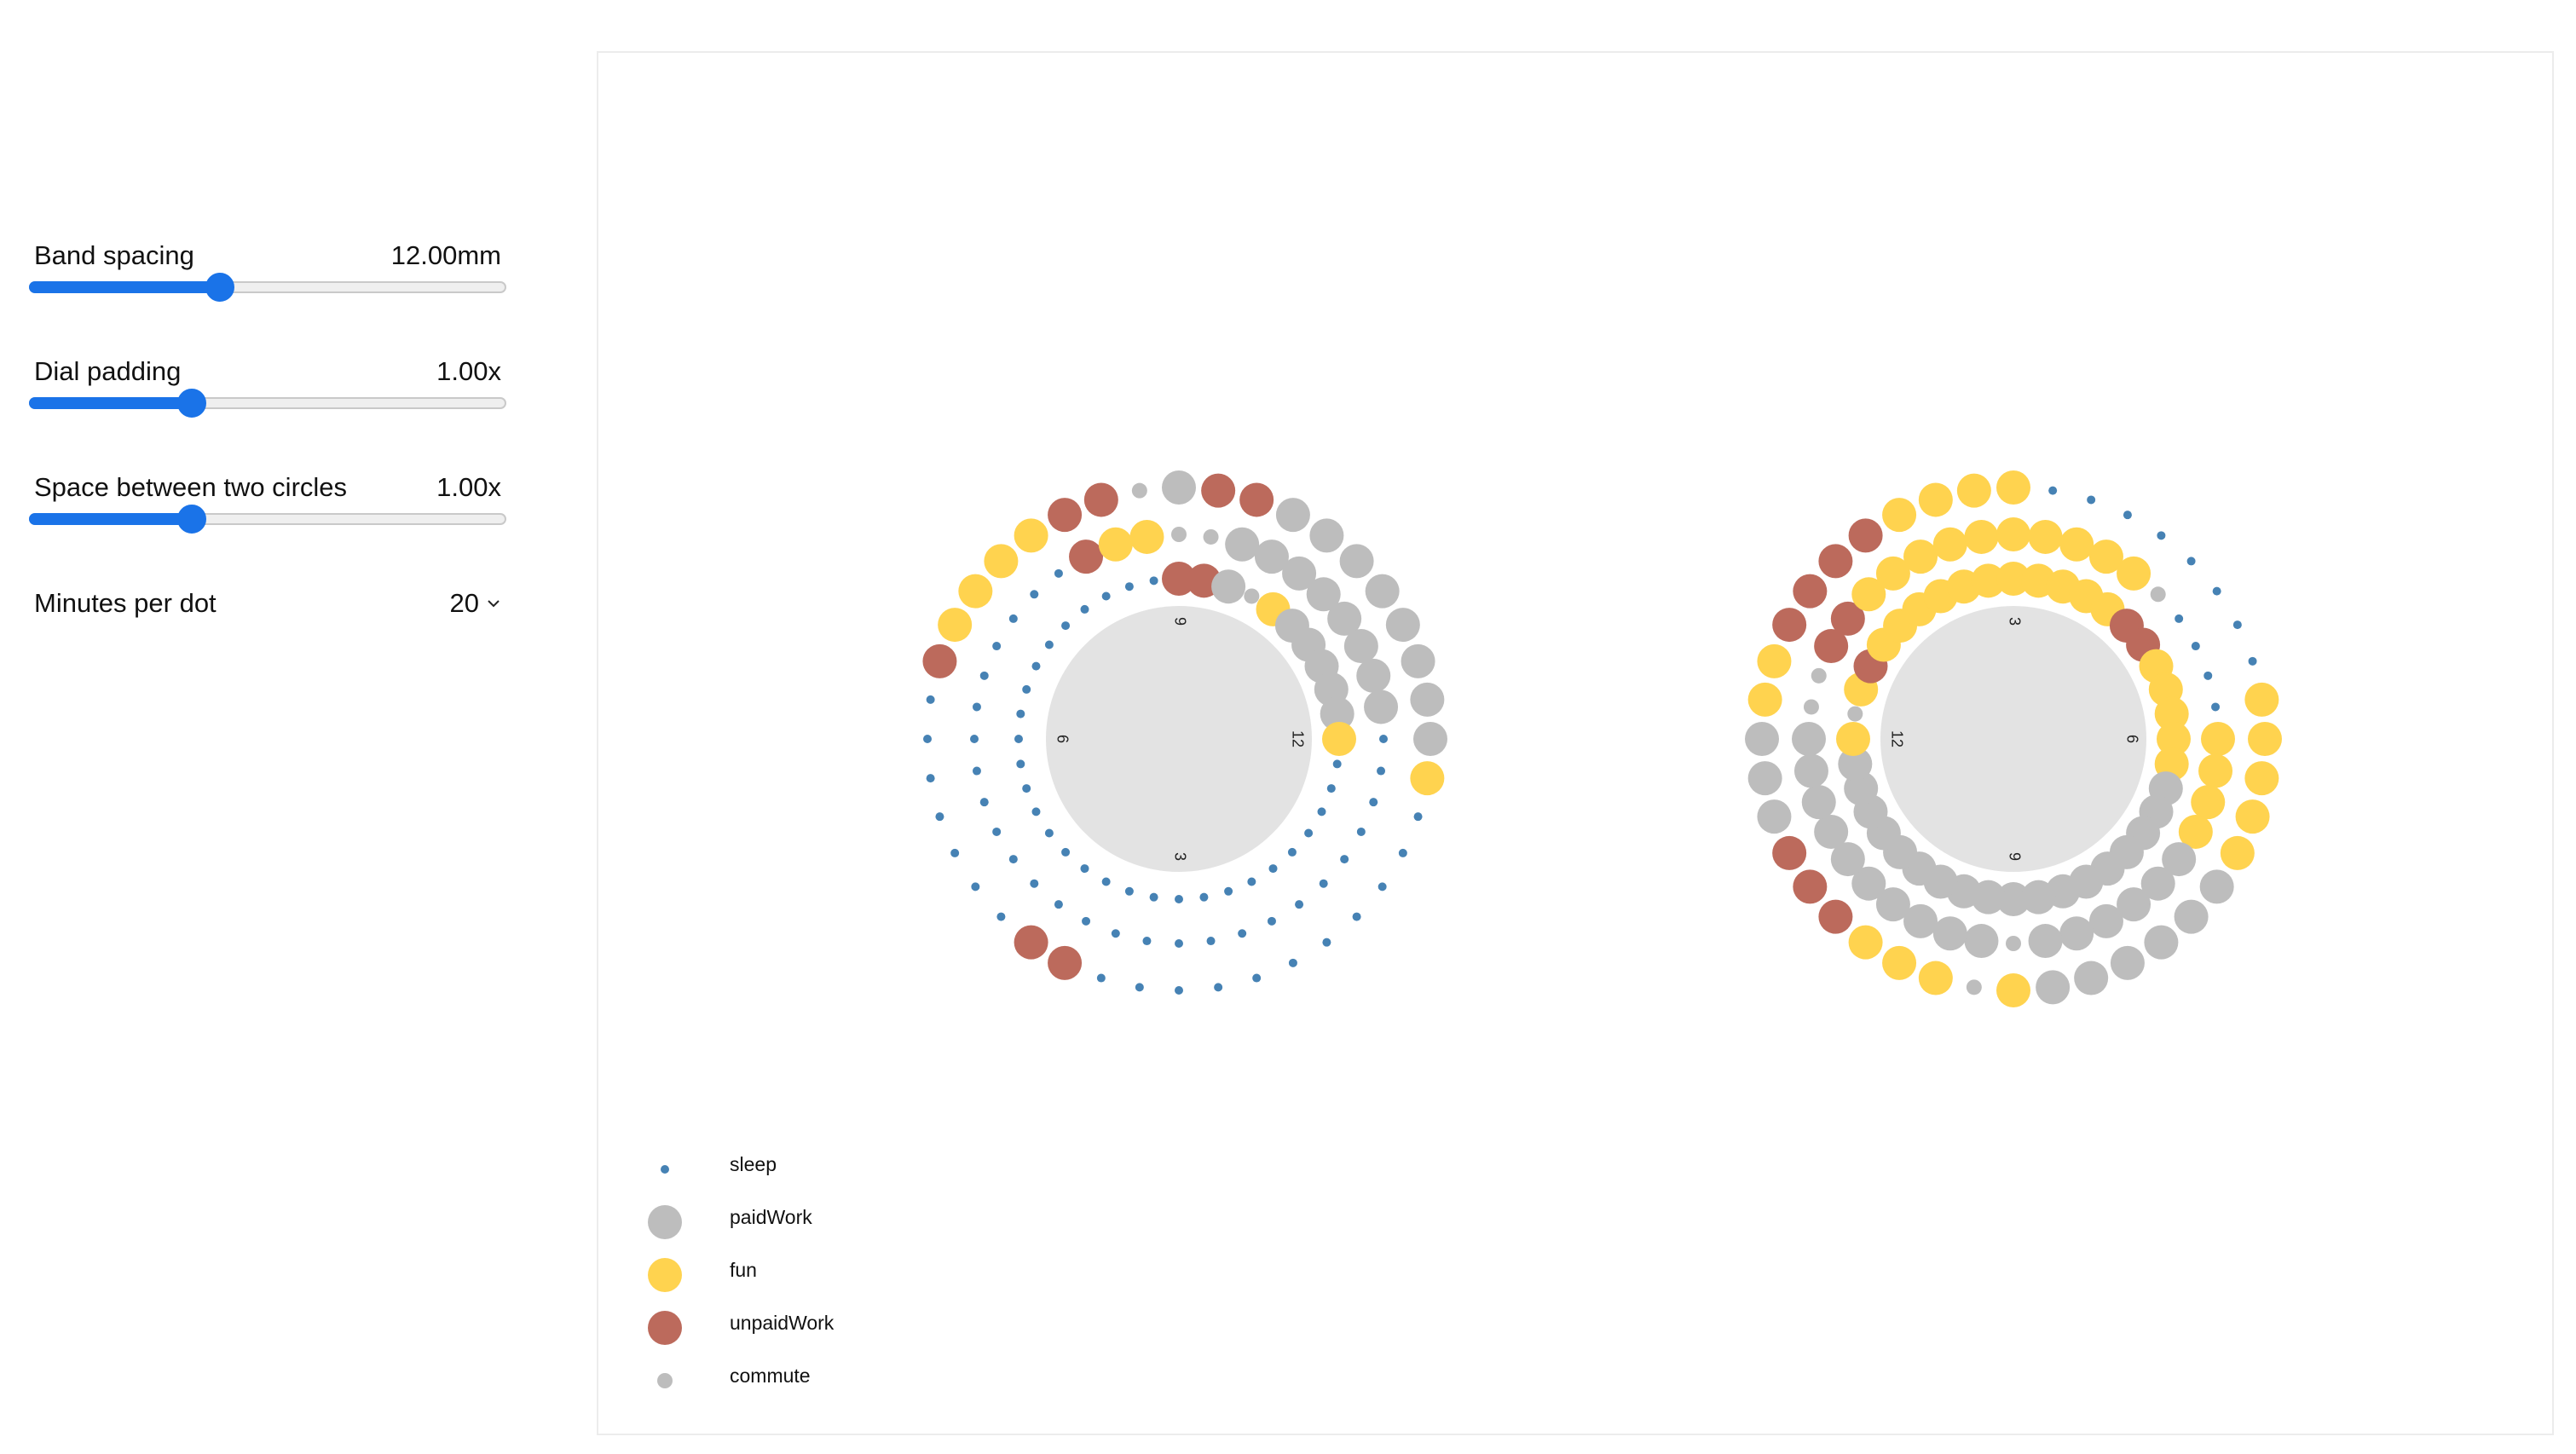 Image resolution: width=2576 pixels, height=1454 pixels. Describe the element at coordinates (114, 255) in the screenshot. I see `band-spacing-label: Band spacing` at that location.